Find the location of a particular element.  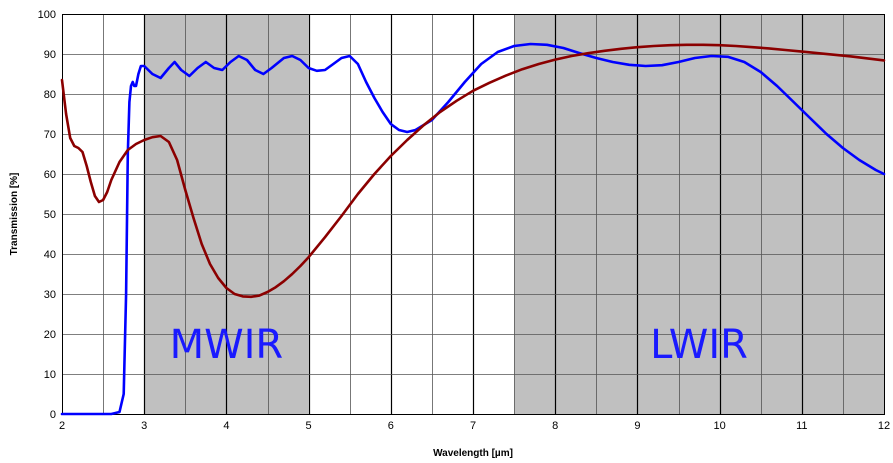

y-tick-label: 70 is located at coordinates (50, 135).